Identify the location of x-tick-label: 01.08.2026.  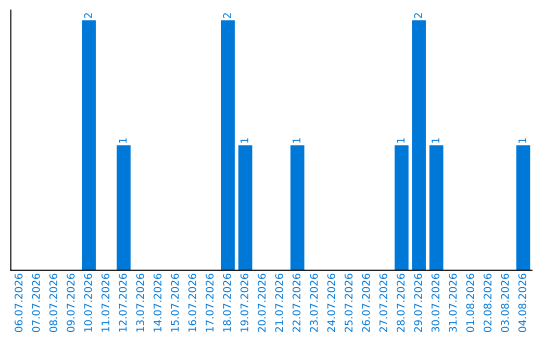
(470, 303).